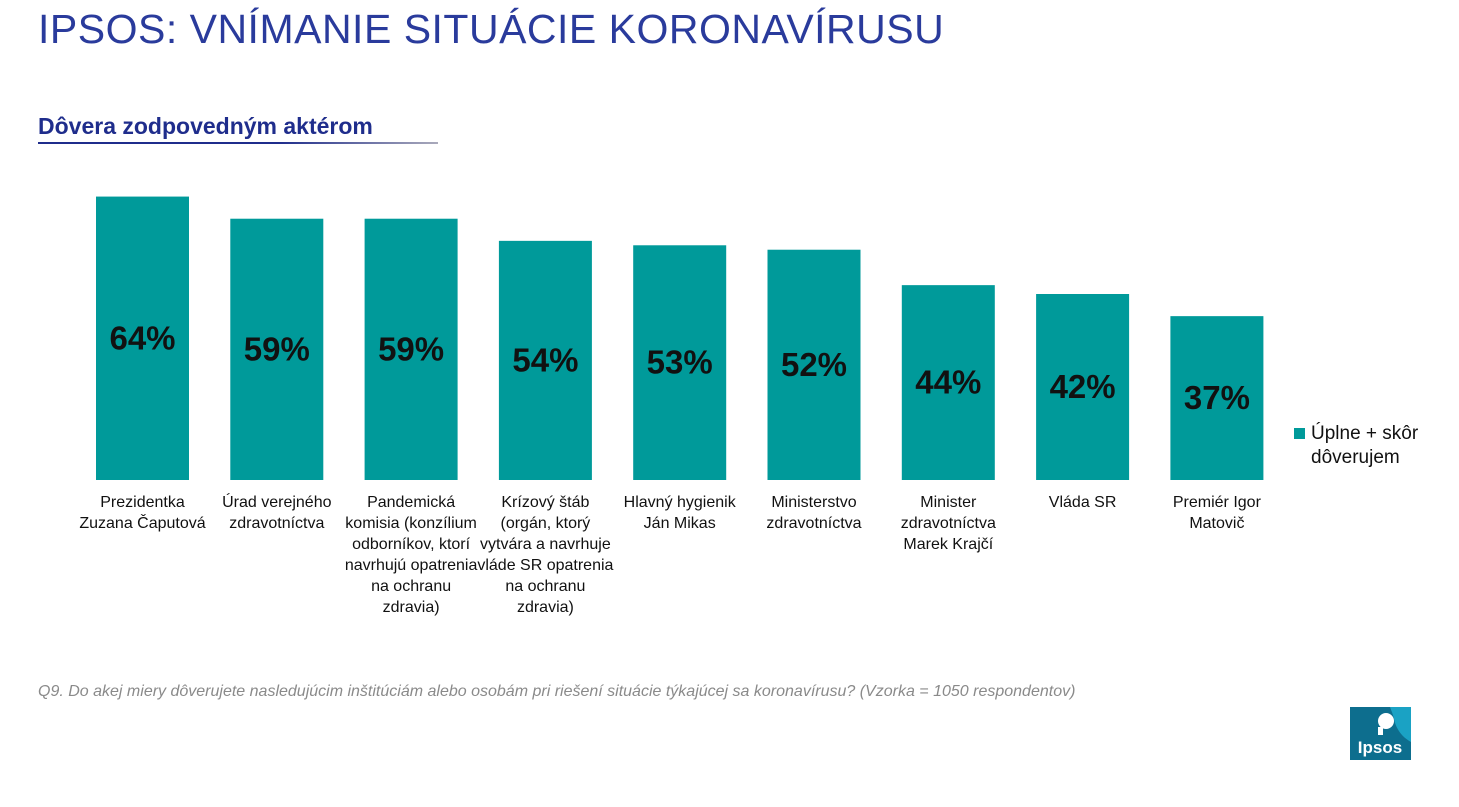  I want to click on category-label: Ministerstvo zdravotníctva, so click(814, 513).